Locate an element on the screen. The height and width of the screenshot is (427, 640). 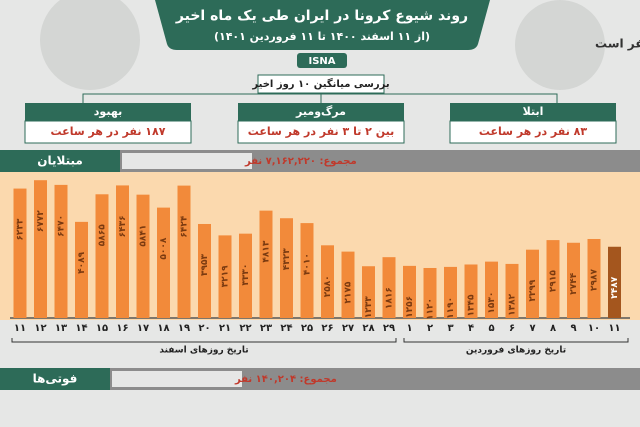
x-tick-label: ۲۹ is located at coordinates (389, 328).